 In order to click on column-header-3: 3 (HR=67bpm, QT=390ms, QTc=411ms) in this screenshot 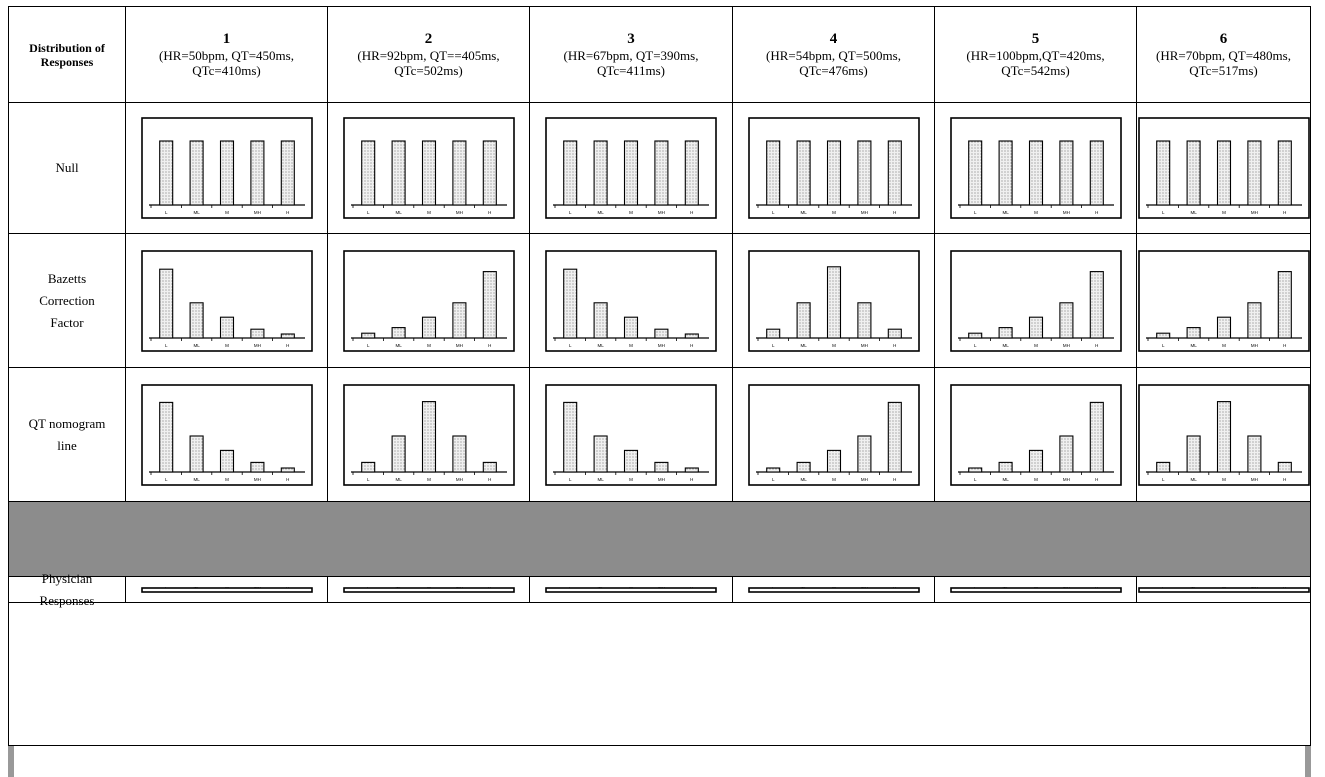, I will do `click(631, 54)`.